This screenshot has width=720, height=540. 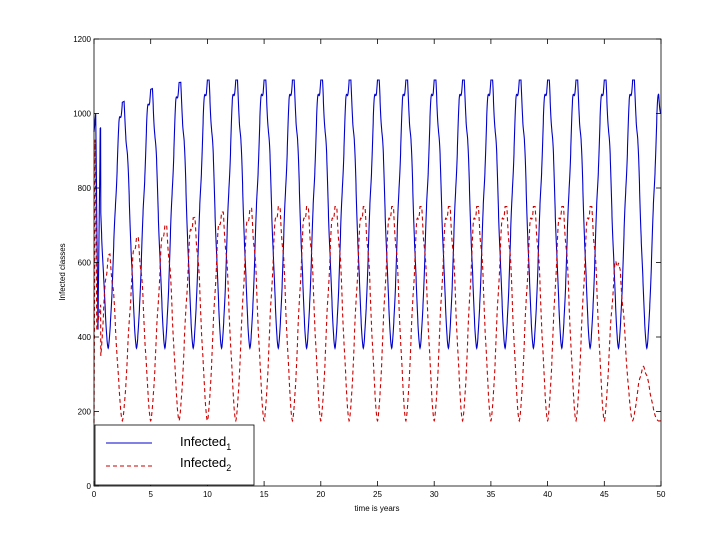 What do you see at coordinates (203, 462) in the screenshot?
I see `legend-label-infected-2-name: Infected` at bounding box center [203, 462].